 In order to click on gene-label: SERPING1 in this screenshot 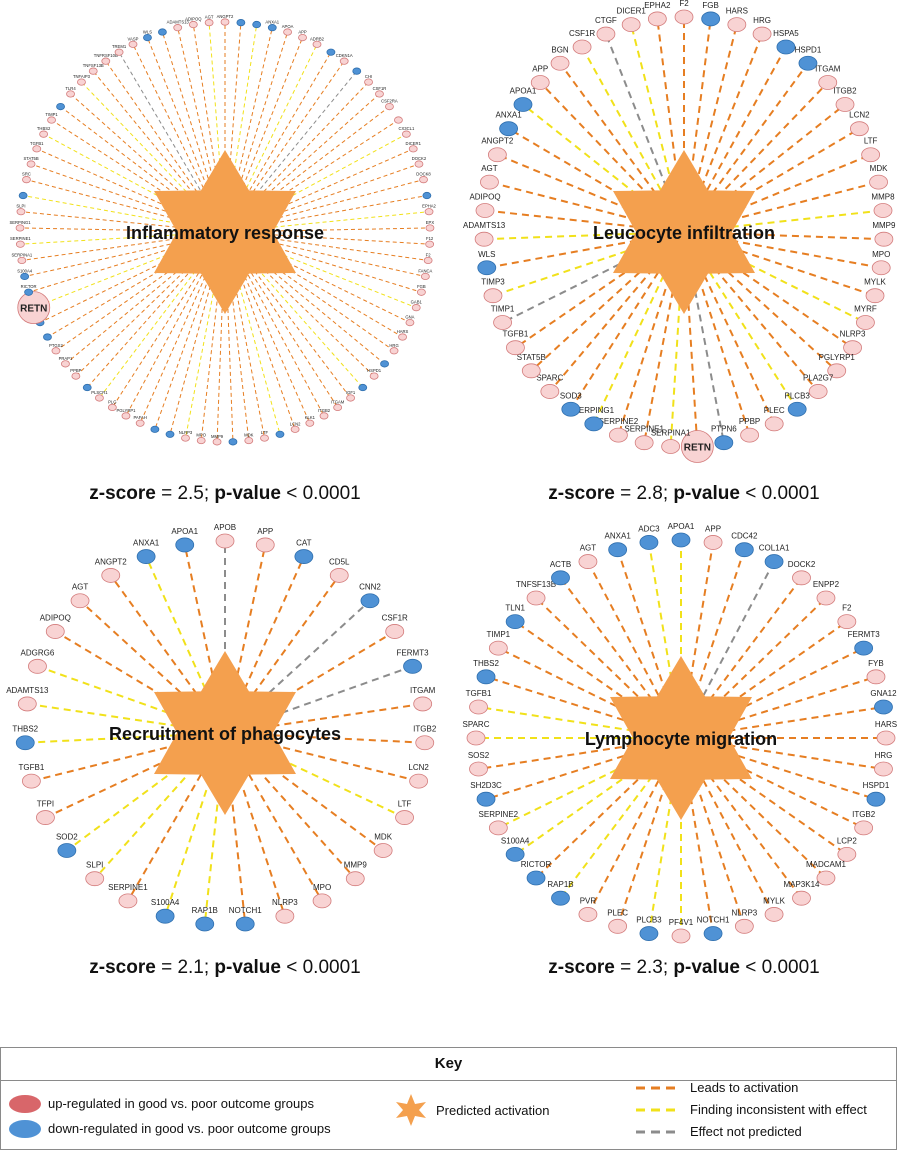, I will do `click(20, 222)`.